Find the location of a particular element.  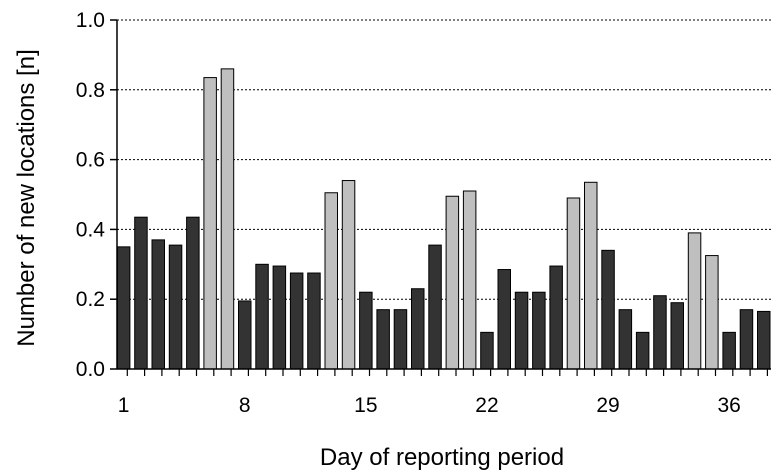

x-tick-label: 22 is located at coordinates (486, 405).